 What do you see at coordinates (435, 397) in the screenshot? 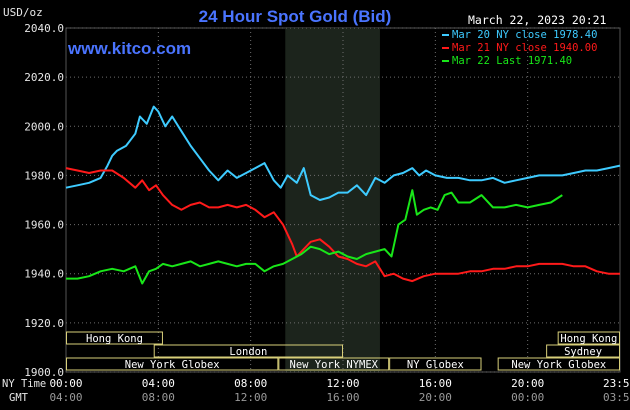
I see `x-tick-label-gmt: 20:00` at bounding box center [435, 397].